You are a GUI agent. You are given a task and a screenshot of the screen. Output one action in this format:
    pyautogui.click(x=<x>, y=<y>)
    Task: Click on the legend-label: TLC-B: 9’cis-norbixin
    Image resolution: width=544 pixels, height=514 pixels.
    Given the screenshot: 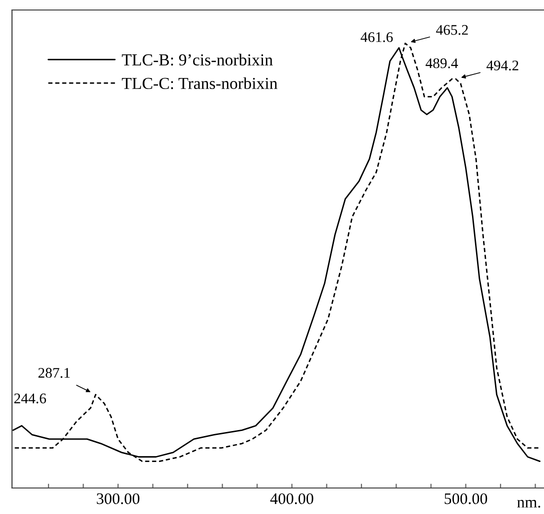 What is the action you would take?
    pyautogui.click(x=197, y=60)
    